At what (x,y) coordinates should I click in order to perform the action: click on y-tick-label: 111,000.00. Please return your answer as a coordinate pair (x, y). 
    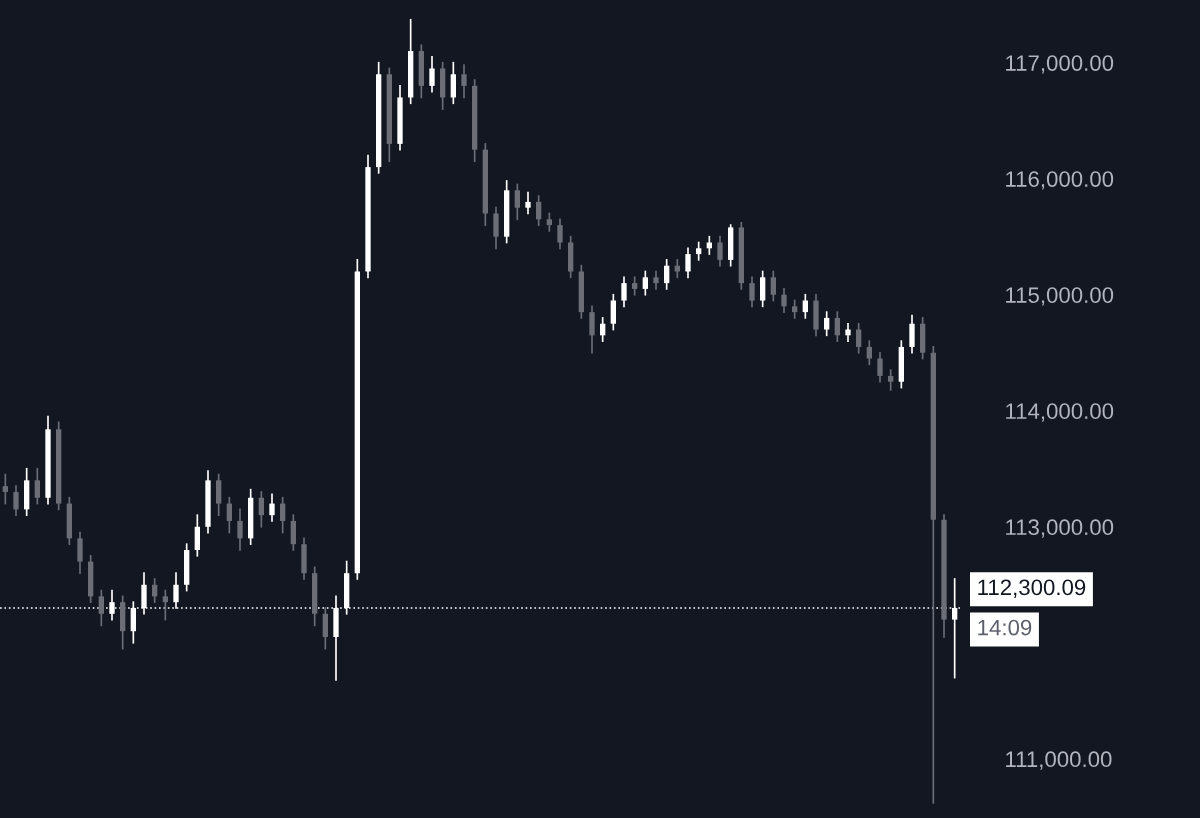
    Looking at the image, I should click on (1059, 760).